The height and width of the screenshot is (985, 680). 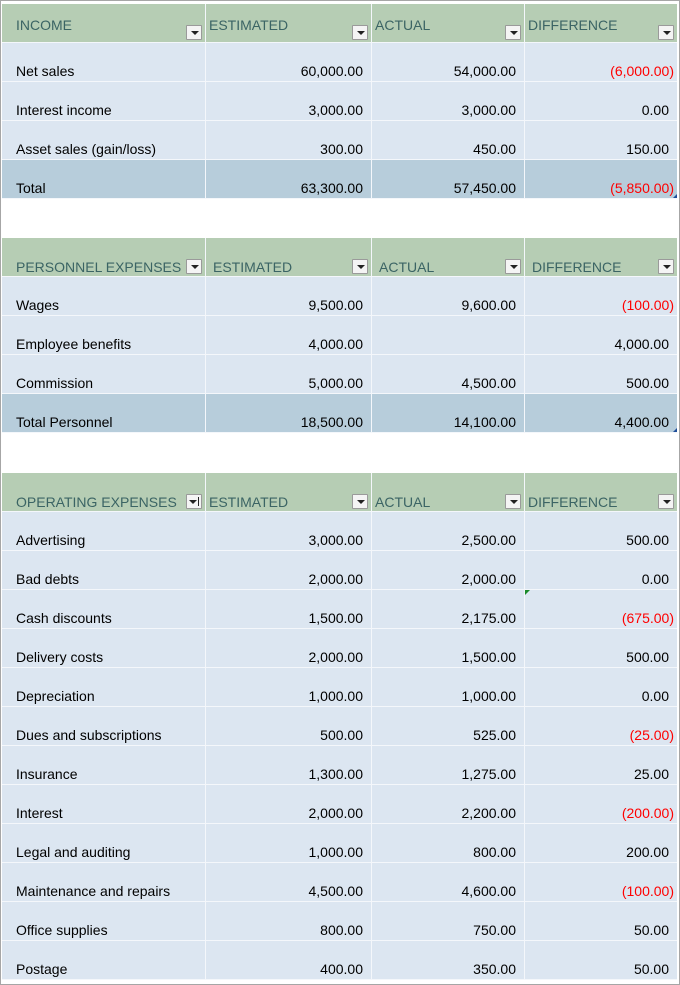 What do you see at coordinates (104, 921) in the screenshot?
I see `category-cell: Office supplies` at bounding box center [104, 921].